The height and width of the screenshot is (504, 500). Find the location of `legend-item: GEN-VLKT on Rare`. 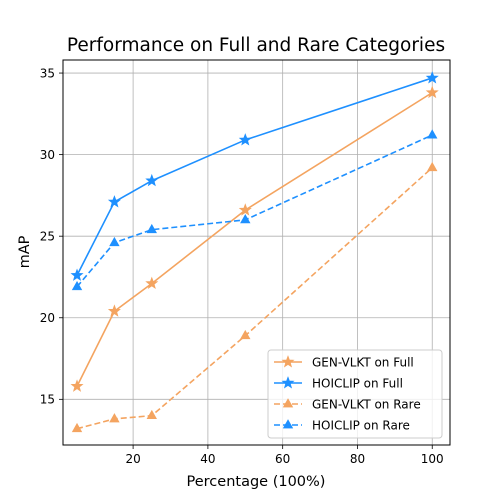

legend-item: GEN-VLKT on Rare is located at coordinates (347, 404).